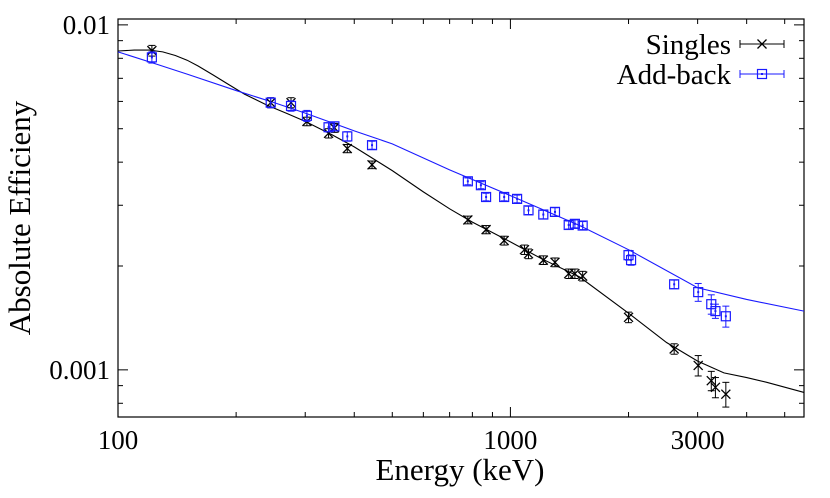 The height and width of the screenshot is (498, 830). I want to click on y-axis-title: Absolute Efficieny, so click(19, 217).